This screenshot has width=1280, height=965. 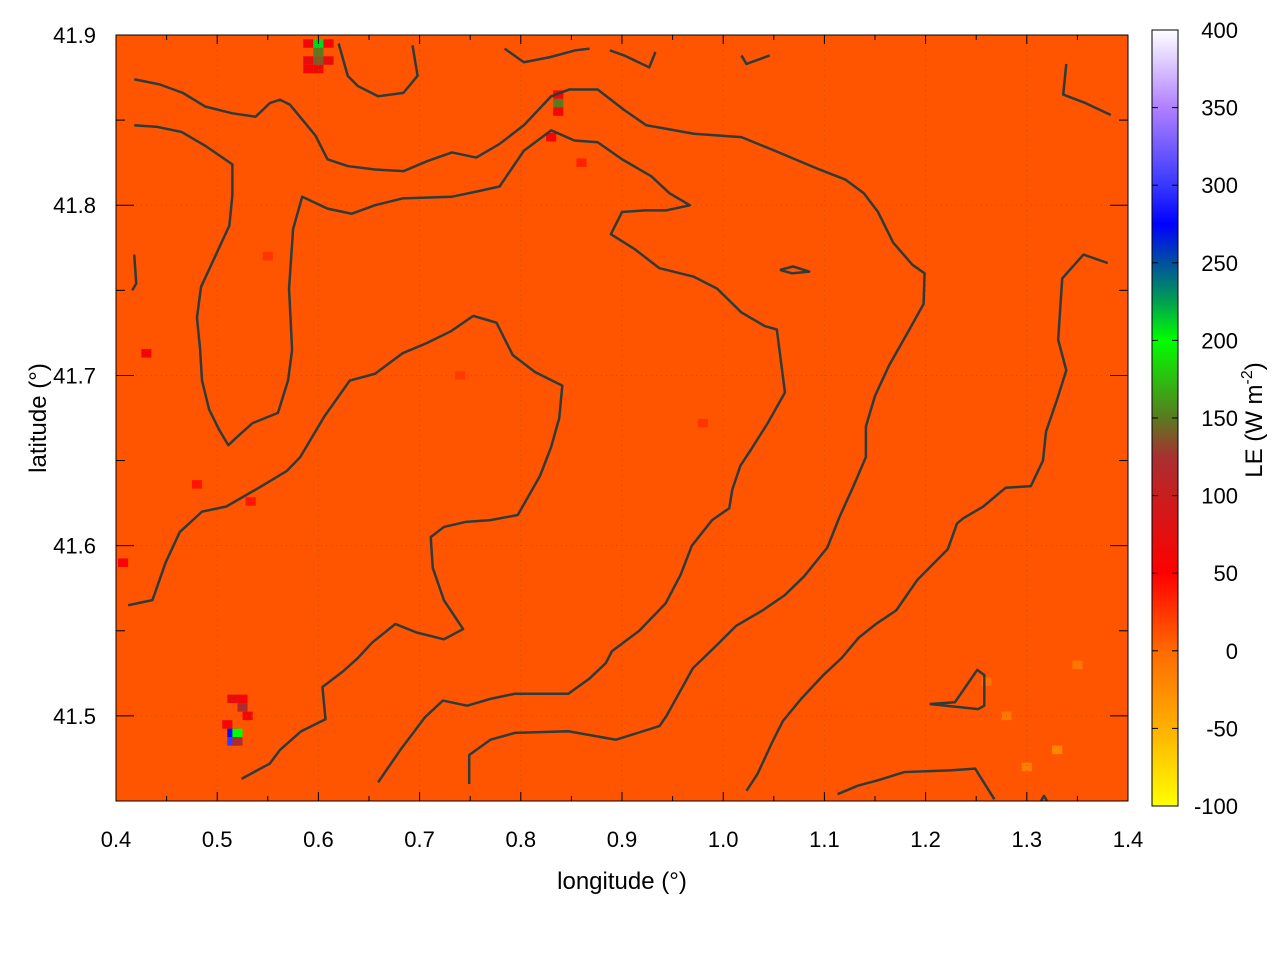 I want to click on x-tick-label: 0.6, so click(x=318, y=839).